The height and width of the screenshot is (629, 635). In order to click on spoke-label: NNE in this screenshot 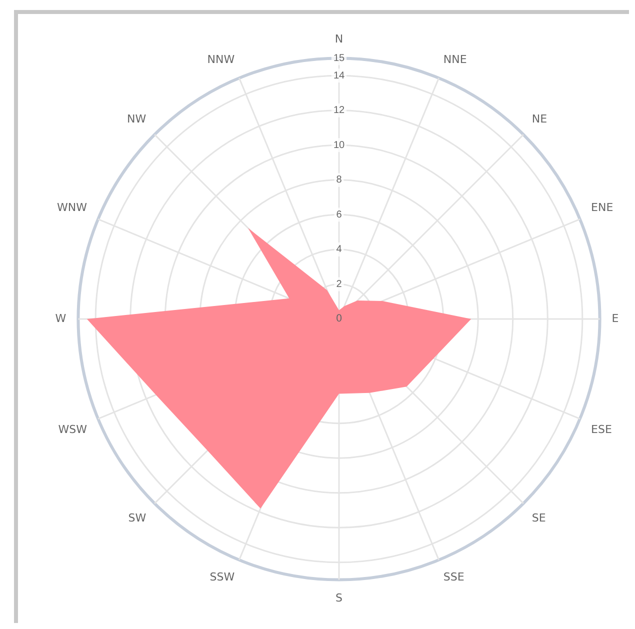, I will do `click(455, 59)`.